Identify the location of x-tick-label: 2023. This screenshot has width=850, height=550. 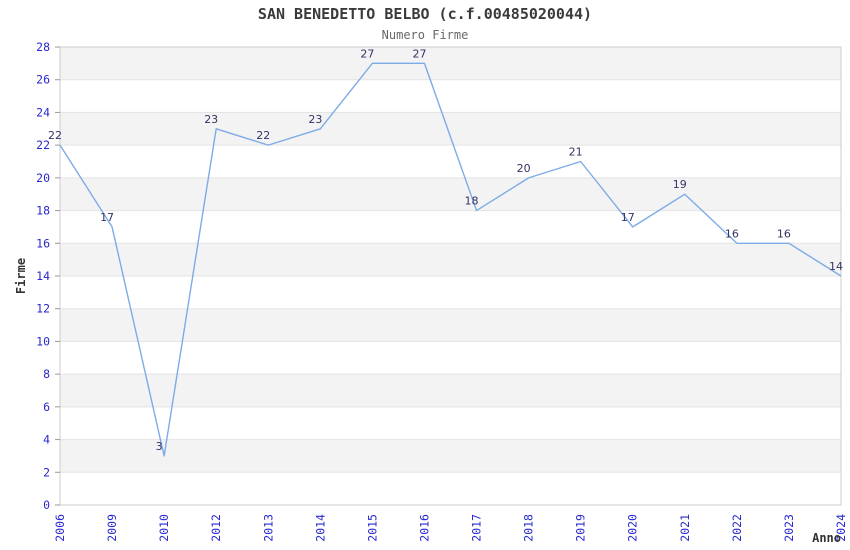
(789, 528).